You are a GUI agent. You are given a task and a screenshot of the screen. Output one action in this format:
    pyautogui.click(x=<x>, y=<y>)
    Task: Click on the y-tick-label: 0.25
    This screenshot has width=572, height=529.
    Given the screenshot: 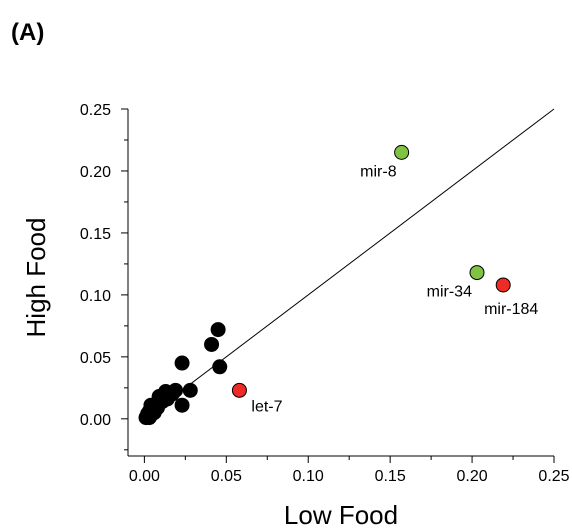 What is the action you would take?
    pyautogui.click(x=95, y=110)
    